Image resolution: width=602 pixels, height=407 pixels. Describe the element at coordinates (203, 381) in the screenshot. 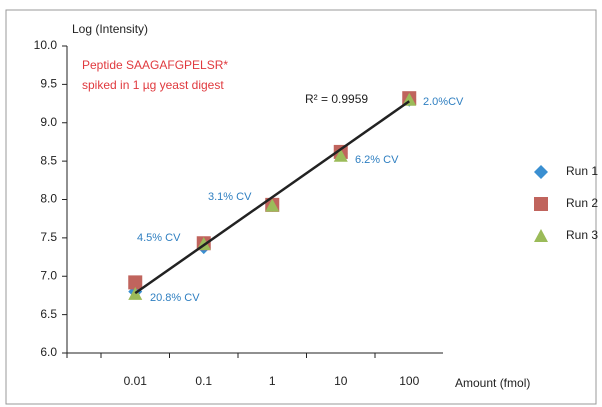

I see `x-tick-label: 0.1` at that location.